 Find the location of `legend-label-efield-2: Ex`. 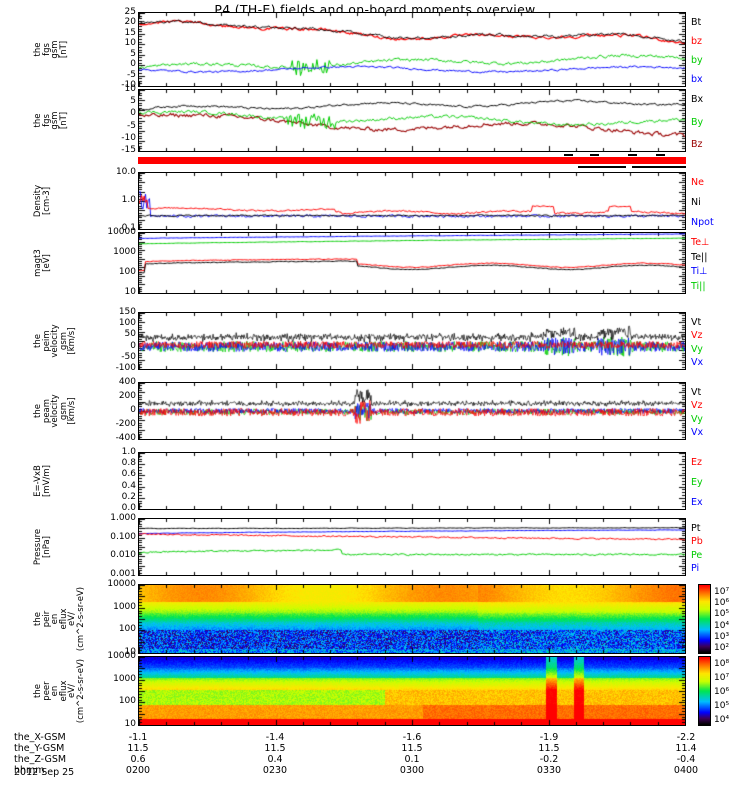

legend-label-efield-2: Ex is located at coordinates (697, 502).